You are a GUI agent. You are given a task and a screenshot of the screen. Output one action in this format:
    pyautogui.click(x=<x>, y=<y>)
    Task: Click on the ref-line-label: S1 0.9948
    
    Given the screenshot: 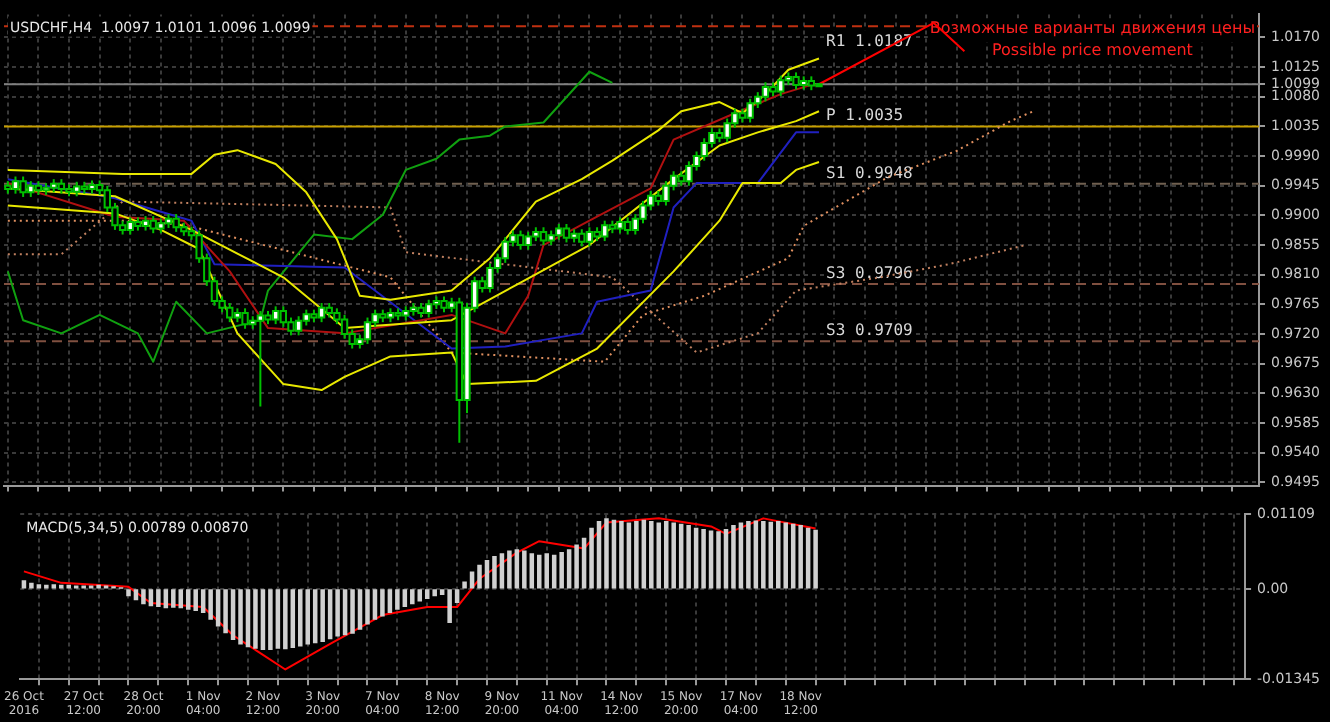 What is the action you would take?
    pyautogui.click(x=870, y=172)
    